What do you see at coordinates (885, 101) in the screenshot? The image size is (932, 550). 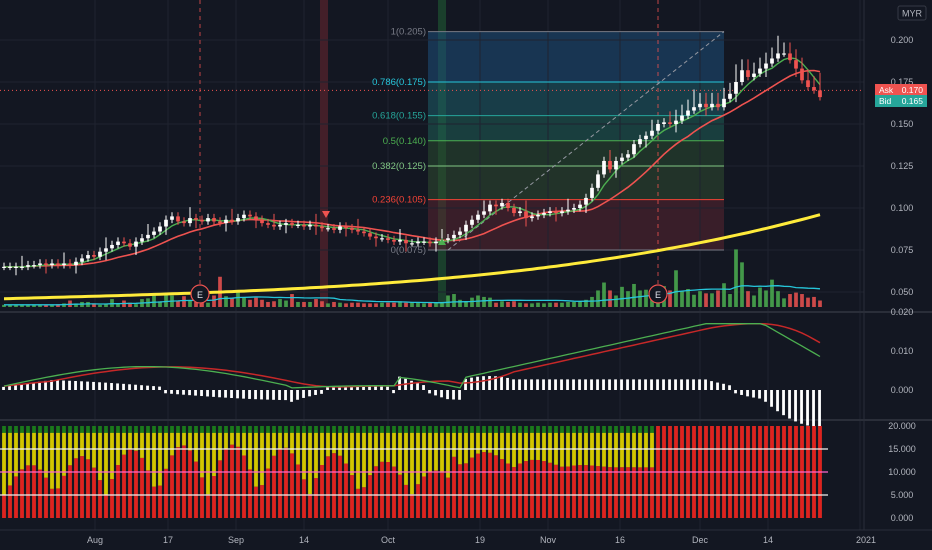 I see `bid-label: Bid` at bounding box center [885, 101].